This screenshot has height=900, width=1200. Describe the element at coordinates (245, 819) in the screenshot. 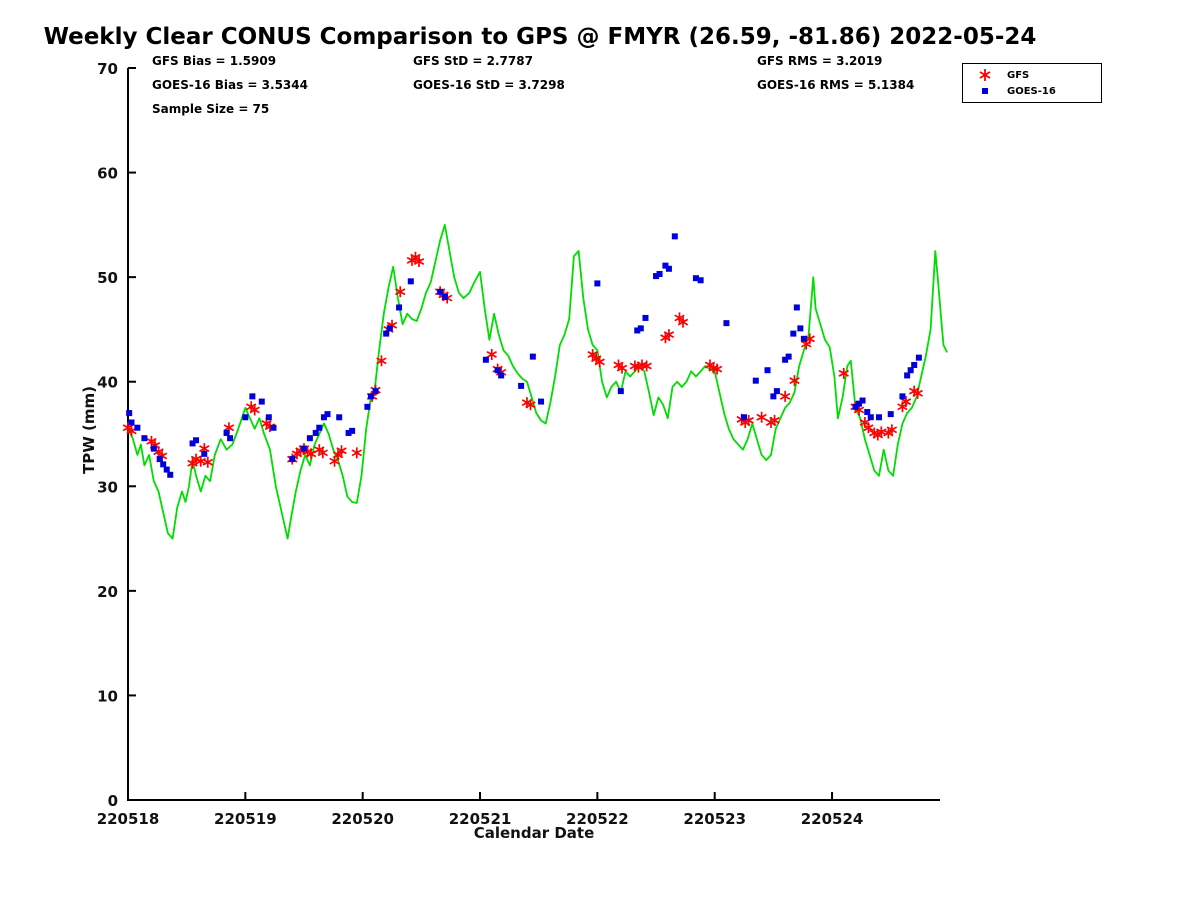

I see `x-tick-label: 220519` at that location.